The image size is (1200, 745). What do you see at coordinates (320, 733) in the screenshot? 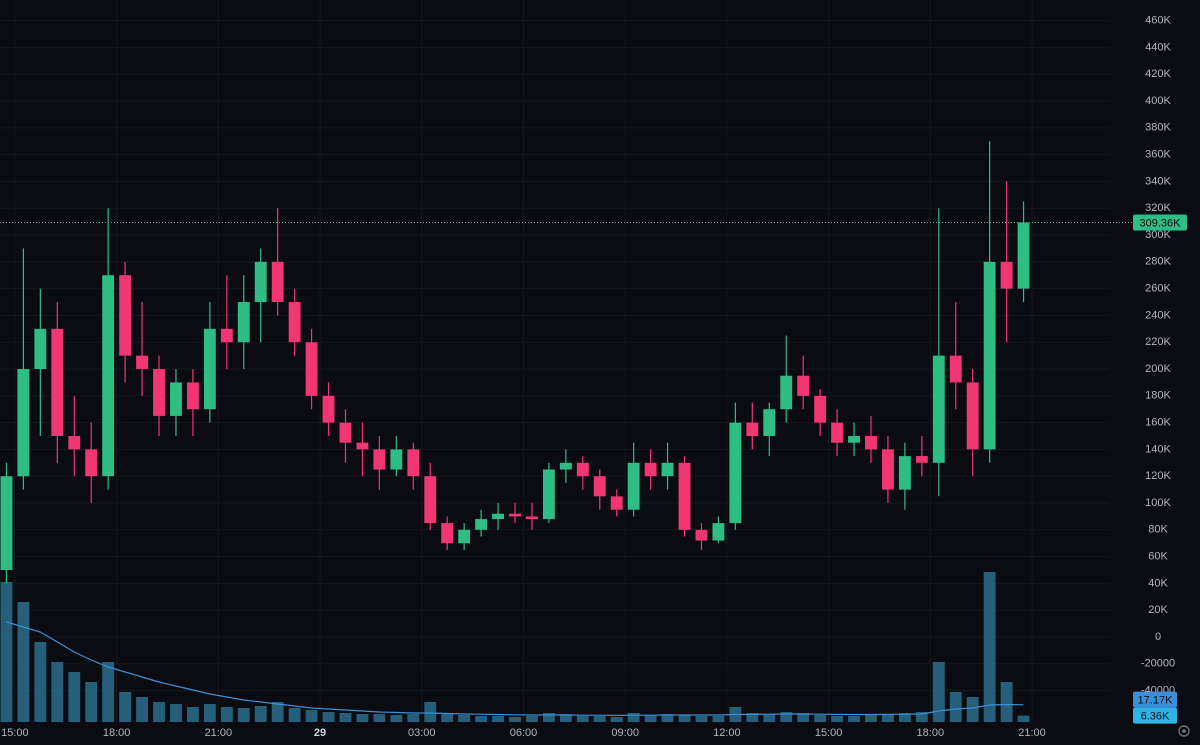
I see `x-tick-label: 29` at bounding box center [320, 733].